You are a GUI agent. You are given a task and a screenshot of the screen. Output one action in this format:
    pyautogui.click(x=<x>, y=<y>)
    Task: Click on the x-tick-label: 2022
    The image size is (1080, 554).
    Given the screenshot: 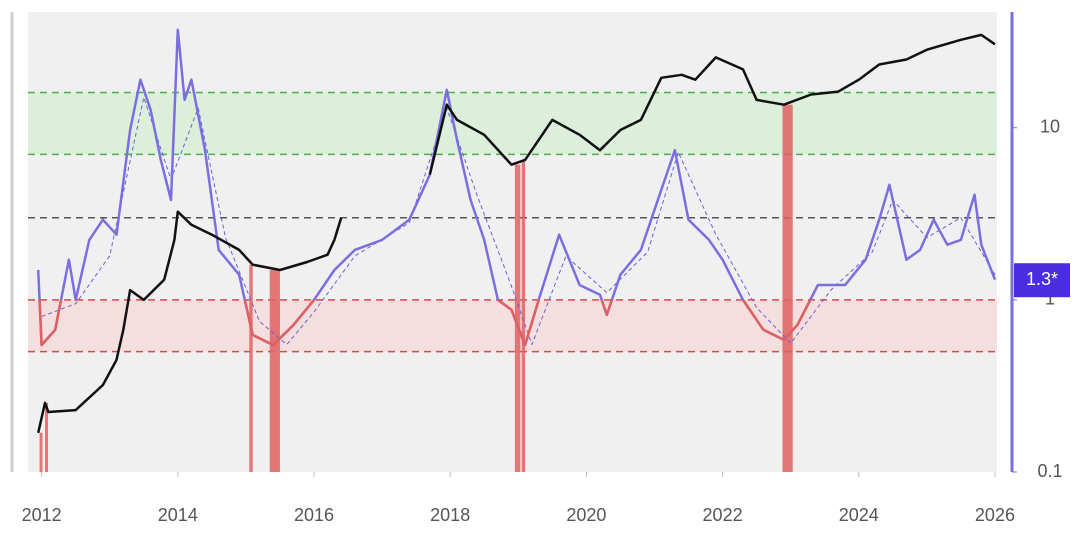 What is the action you would take?
    pyautogui.click(x=723, y=515)
    